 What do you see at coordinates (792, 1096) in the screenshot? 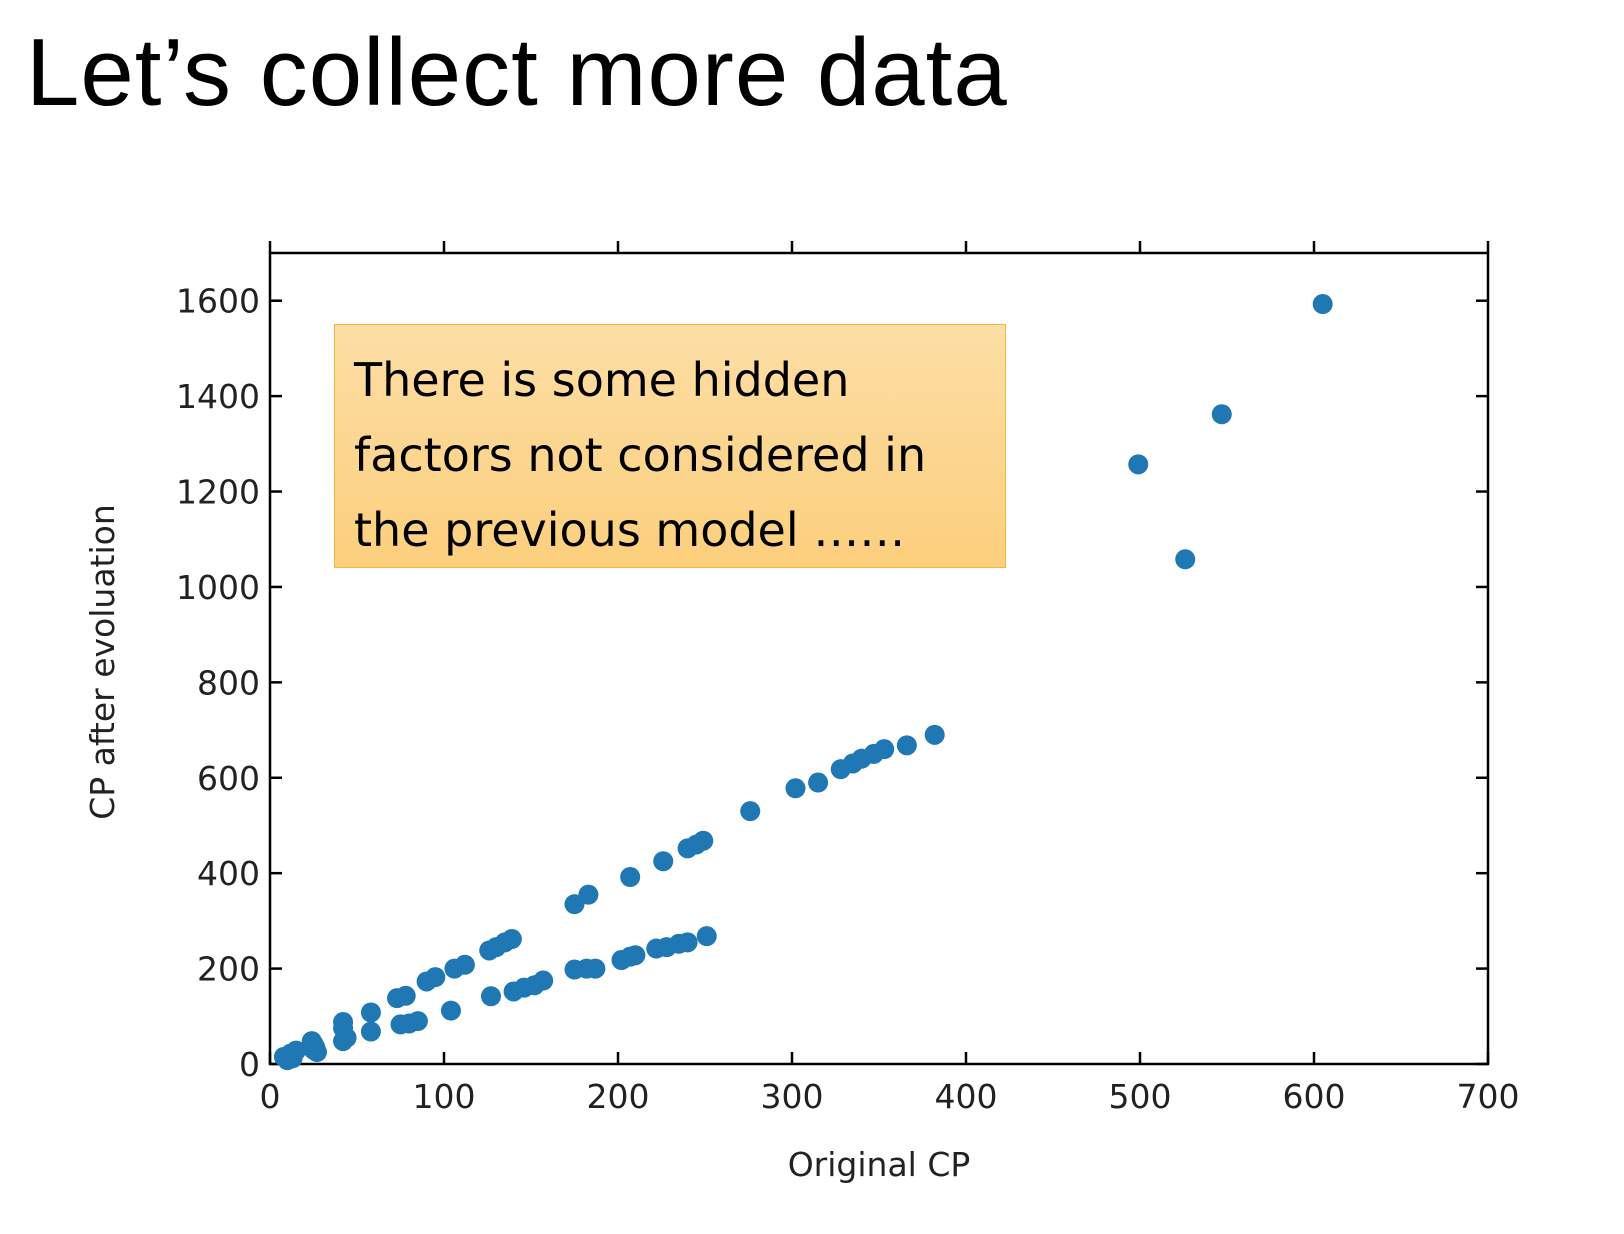
I see `x-tick-label: 300` at bounding box center [792, 1096].